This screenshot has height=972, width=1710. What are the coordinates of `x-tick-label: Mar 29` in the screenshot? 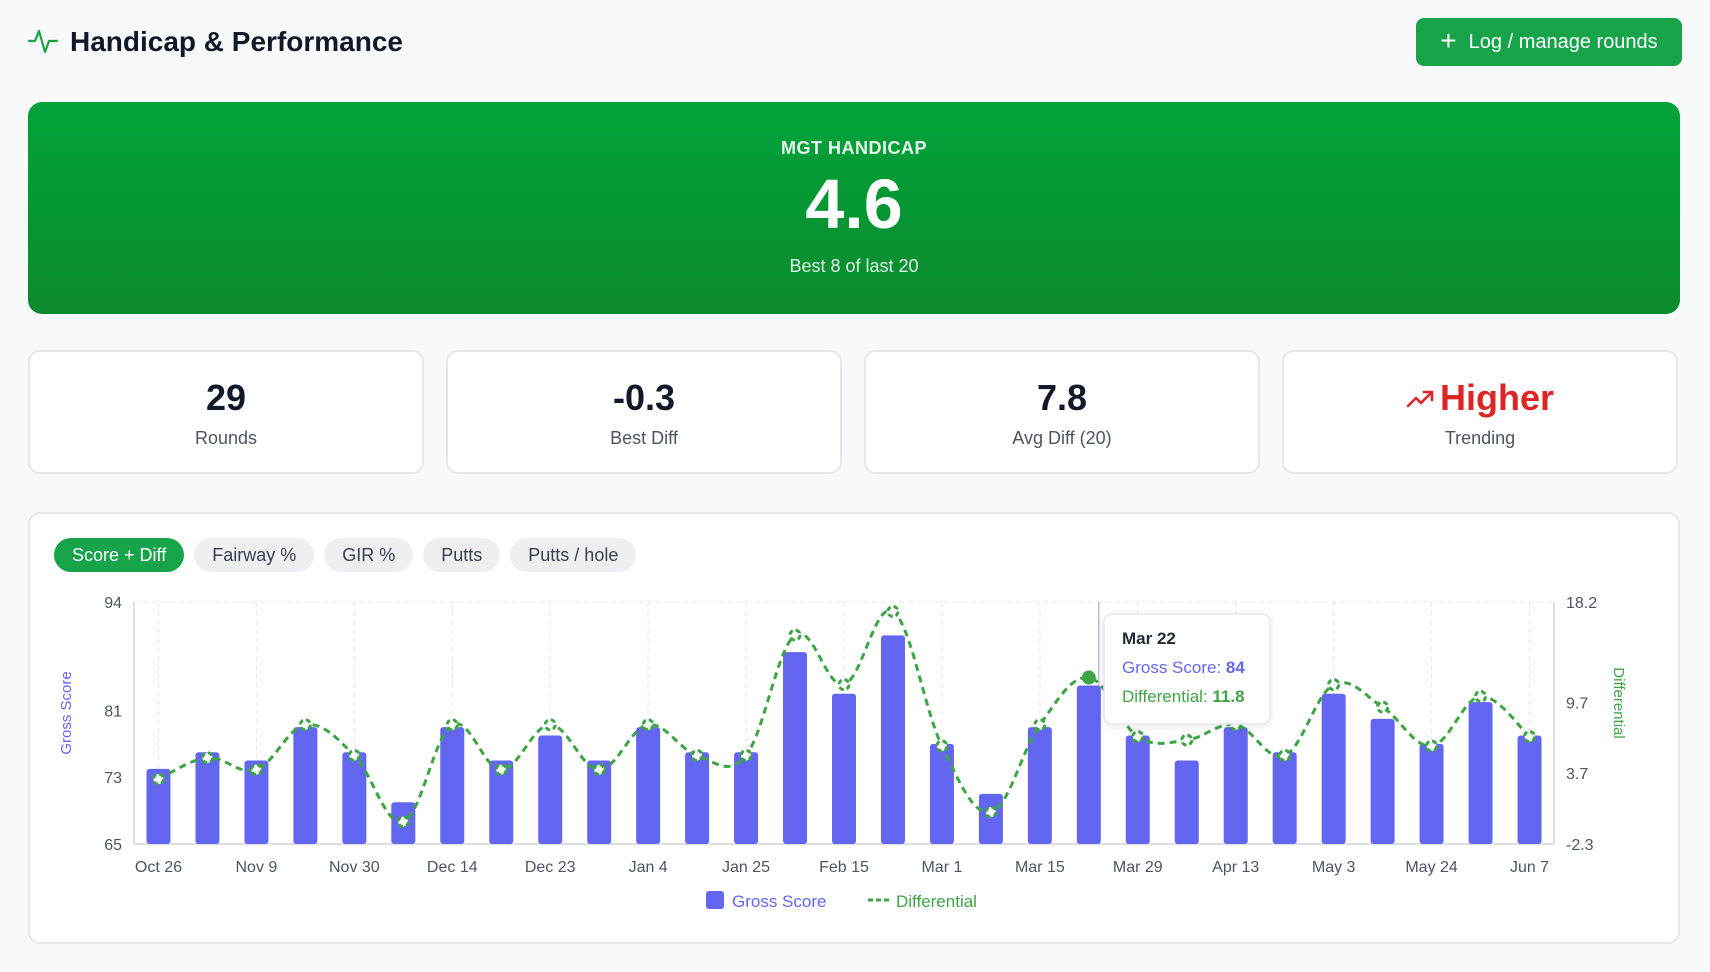 It's located at (1138, 867).